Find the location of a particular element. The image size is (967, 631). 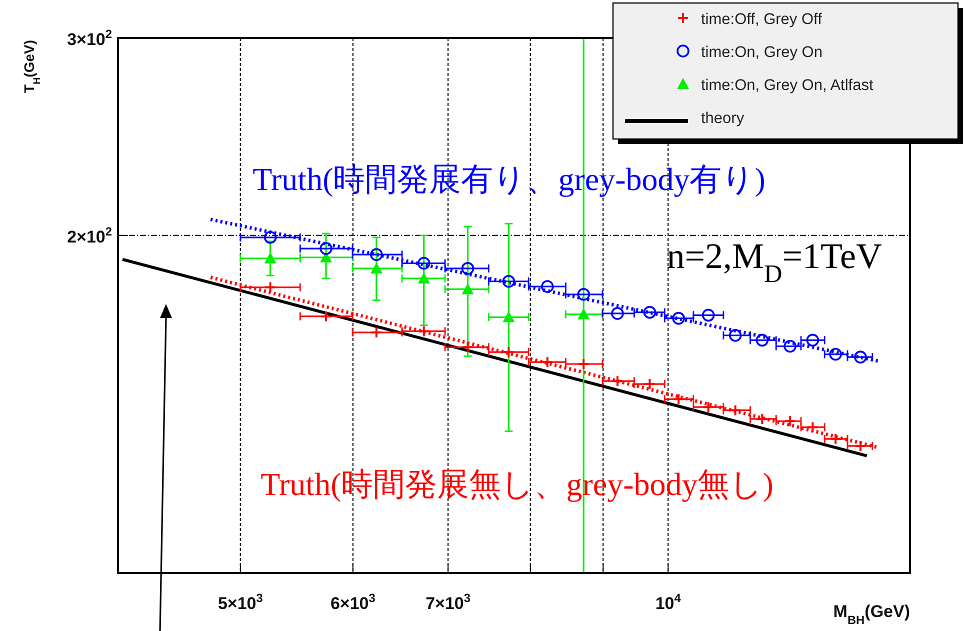

x-tick-label: 10$^{4}$ is located at coordinates (668, 602).